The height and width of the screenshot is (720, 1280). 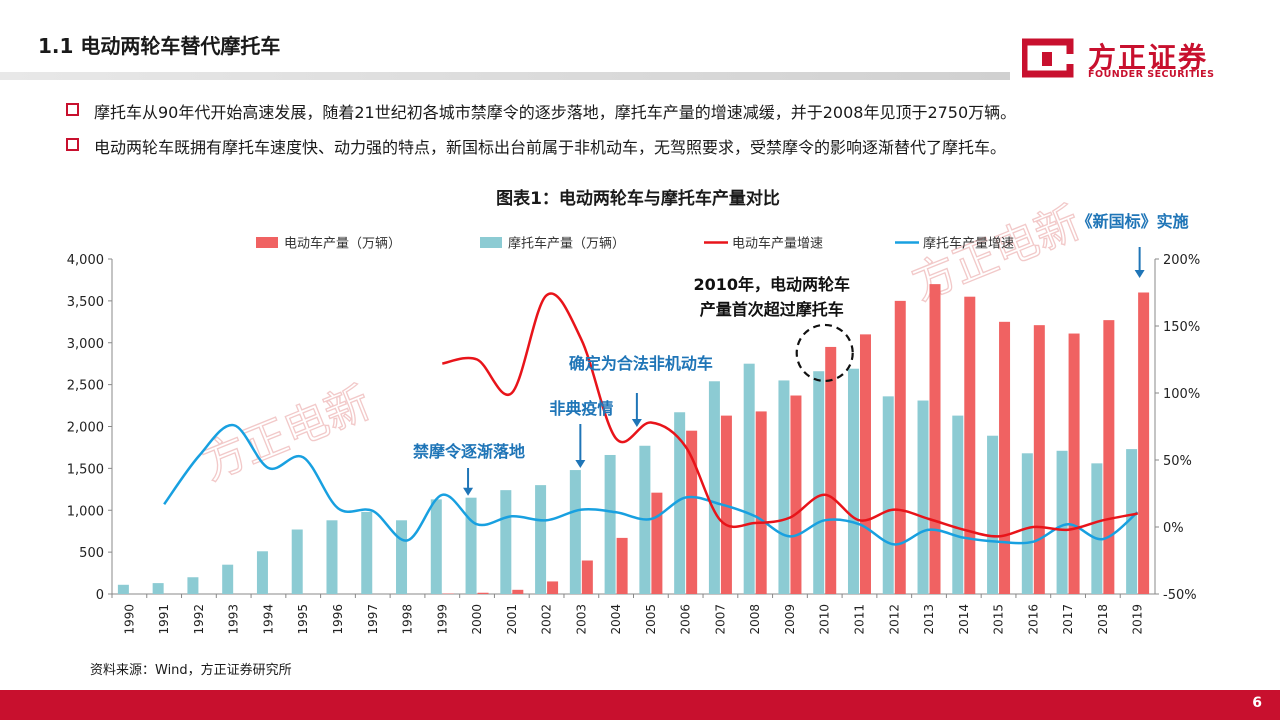 What do you see at coordinates (999, 619) in the screenshot?
I see `x-tick-label: 2015` at bounding box center [999, 619].